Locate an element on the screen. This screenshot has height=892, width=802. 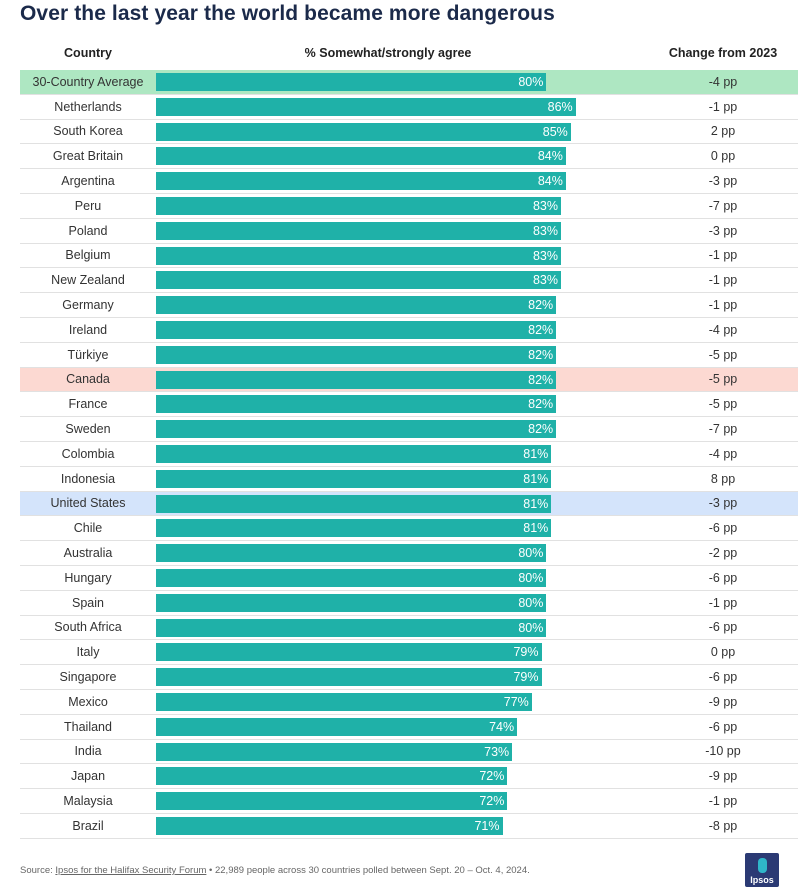
change-value: 2 pp is located at coordinates (723, 131).